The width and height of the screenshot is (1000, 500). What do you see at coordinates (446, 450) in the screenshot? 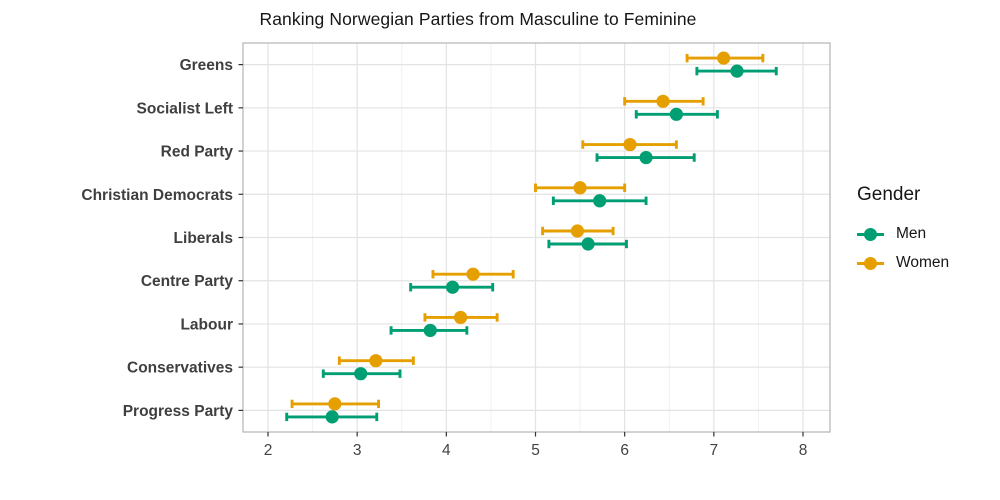
I see `x-tick-label: 4` at bounding box center [446, 450].